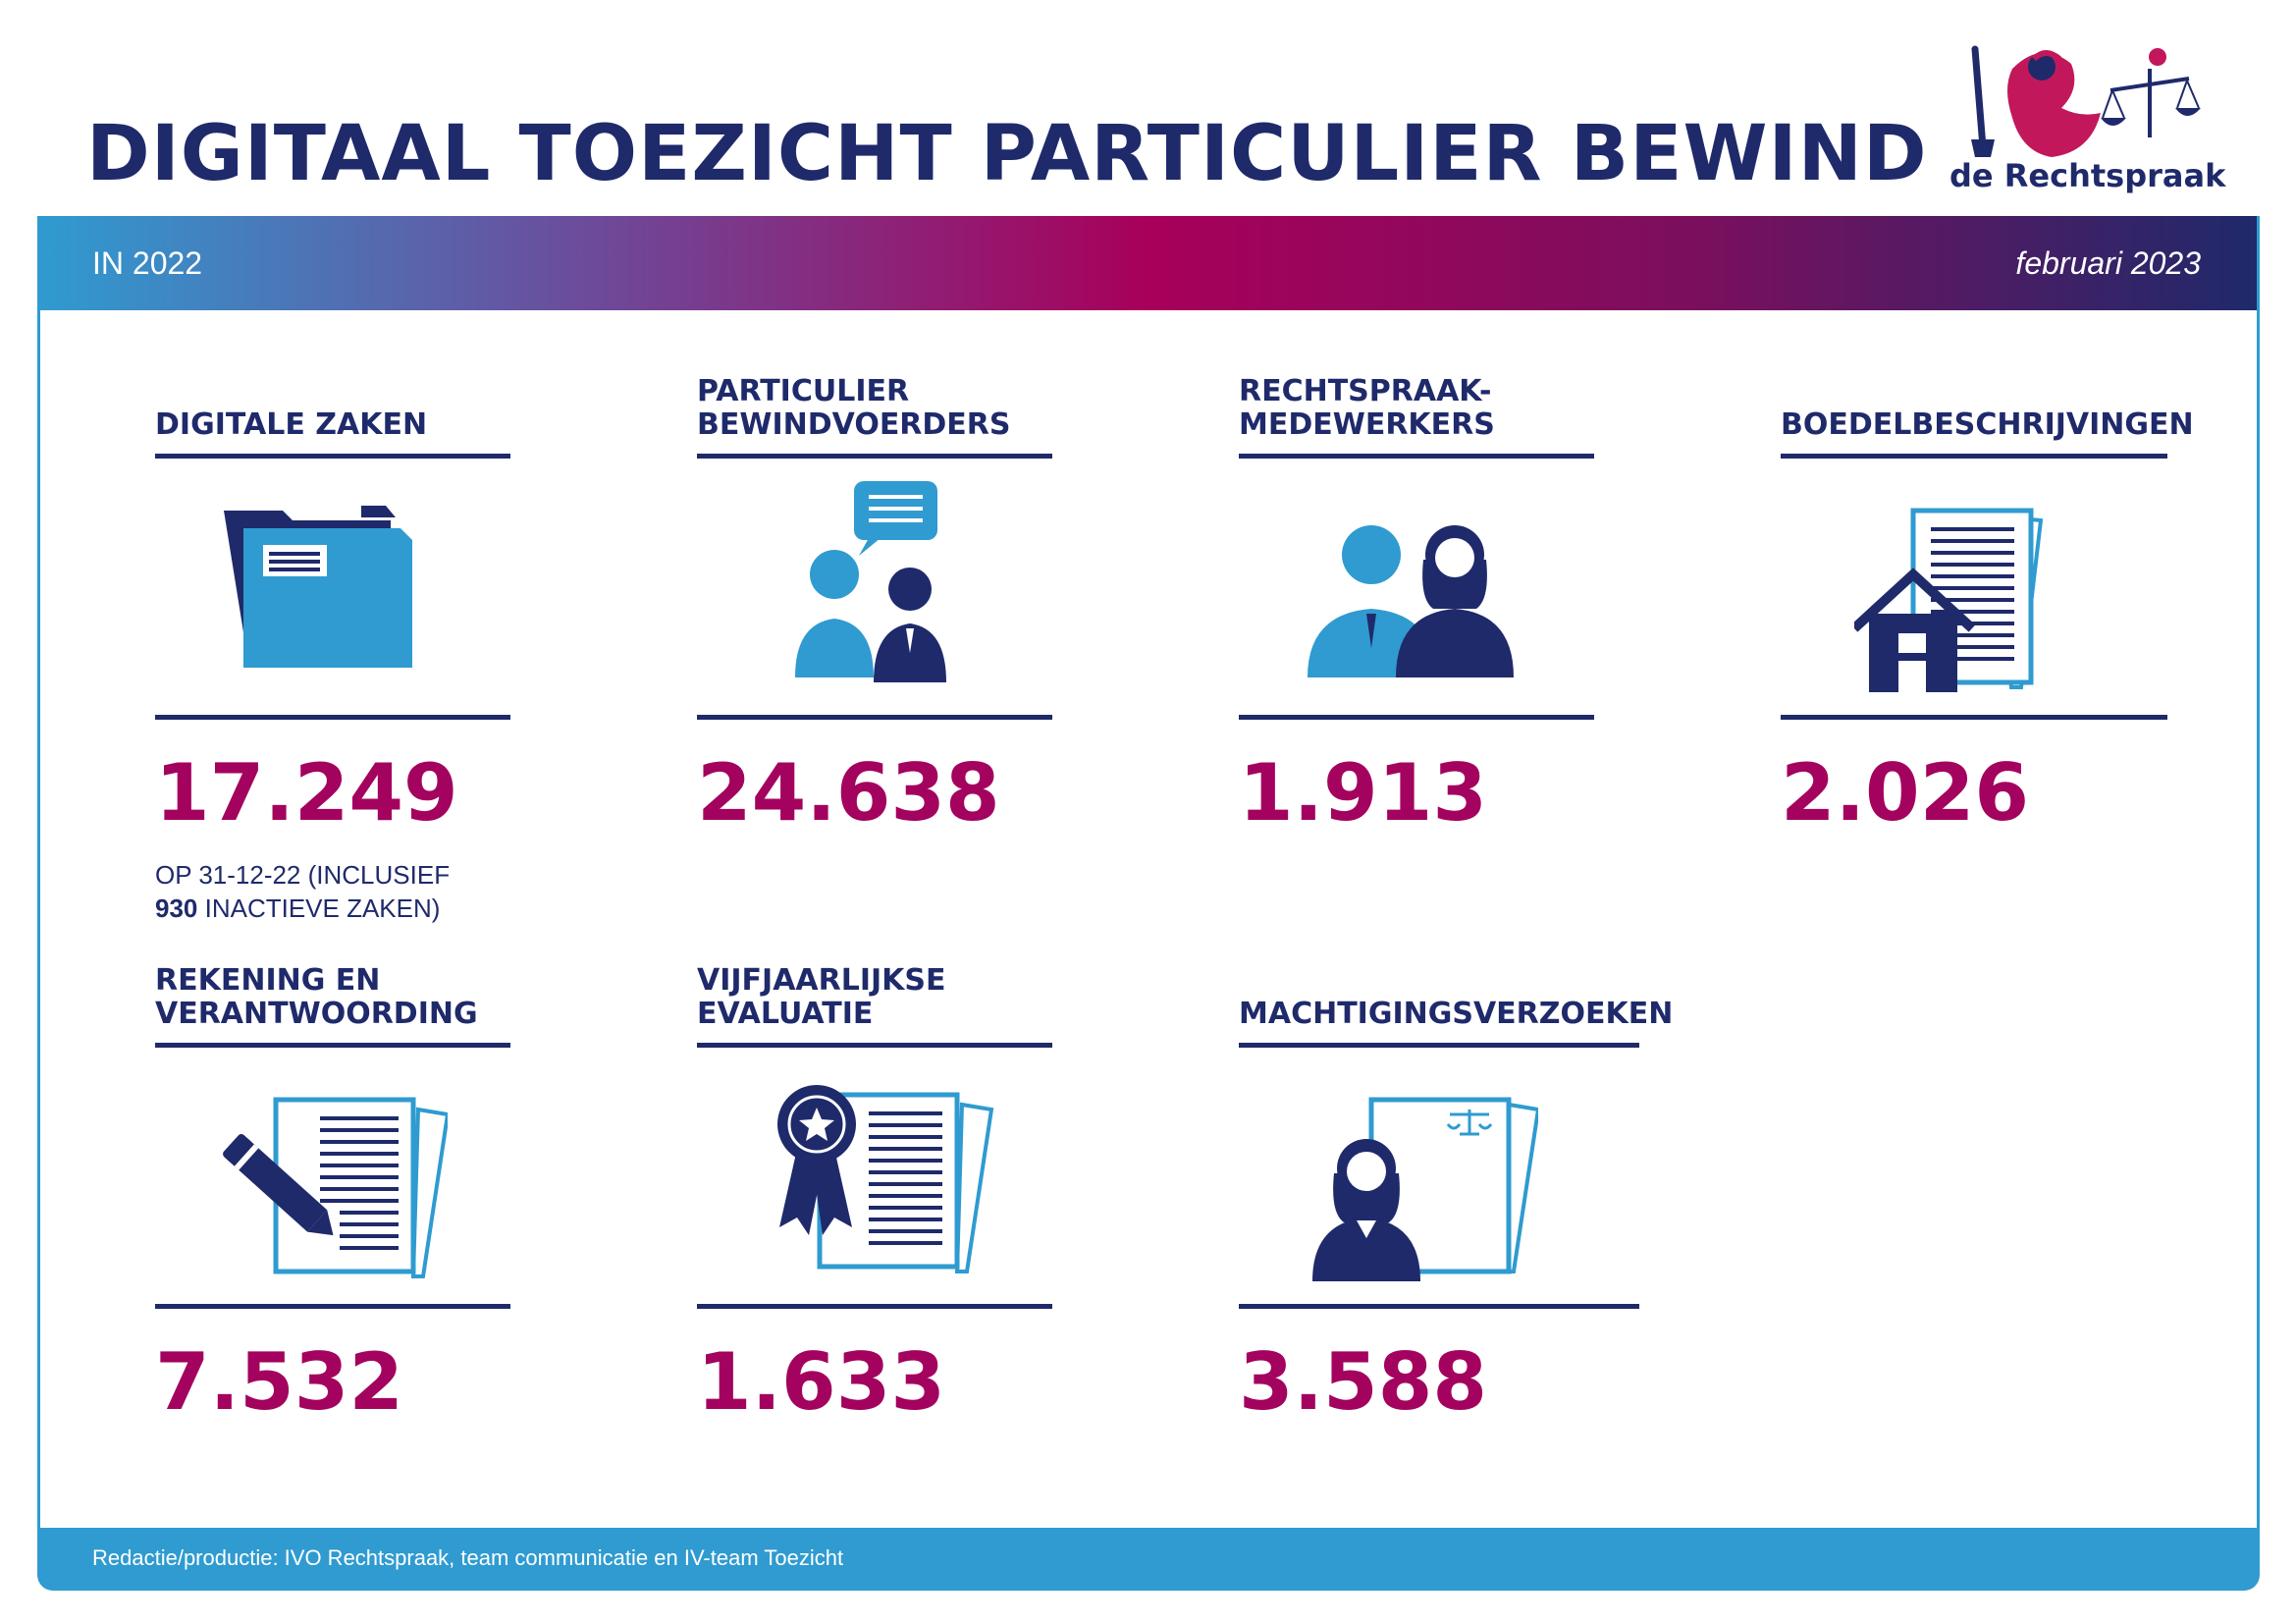  Describe the element at coordinates (1363, 1382) in the screenshot. I see `stat-value: 3.588` at that location.